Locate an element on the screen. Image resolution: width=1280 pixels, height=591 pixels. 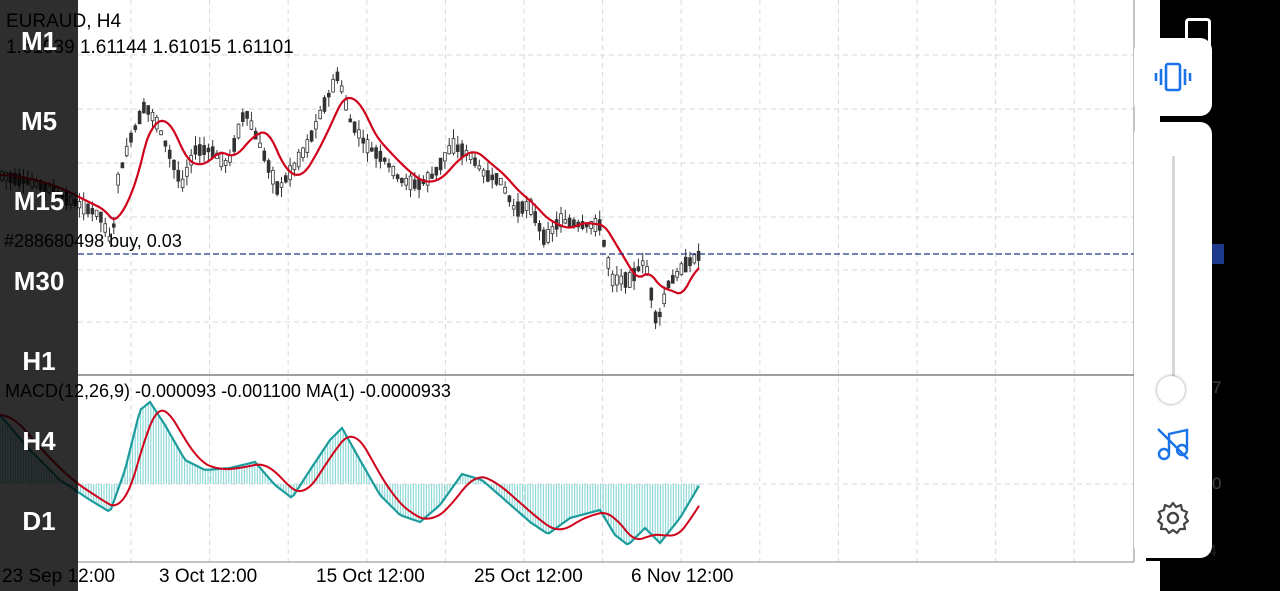
x-axis-label: 25 Oct 12:00 is located at coordinates (528, 576).